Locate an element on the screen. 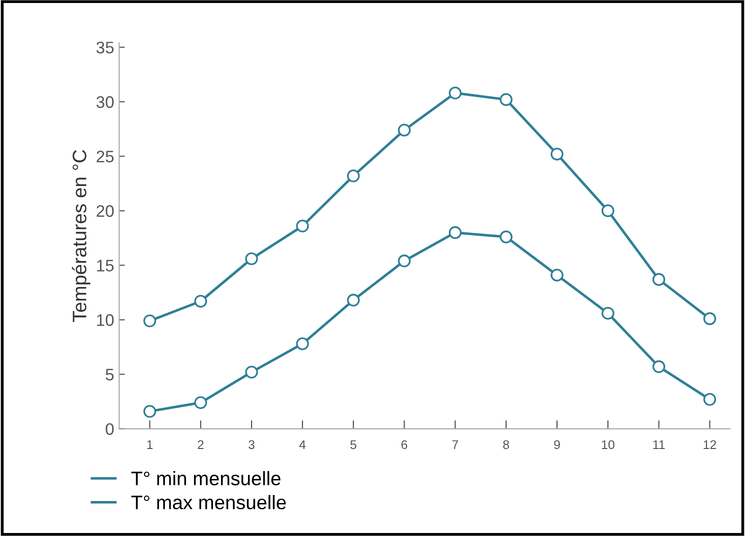 The width and height of the screenshot is (745, 536). x-tick-label: 6 is located at coordinates (404, 445).